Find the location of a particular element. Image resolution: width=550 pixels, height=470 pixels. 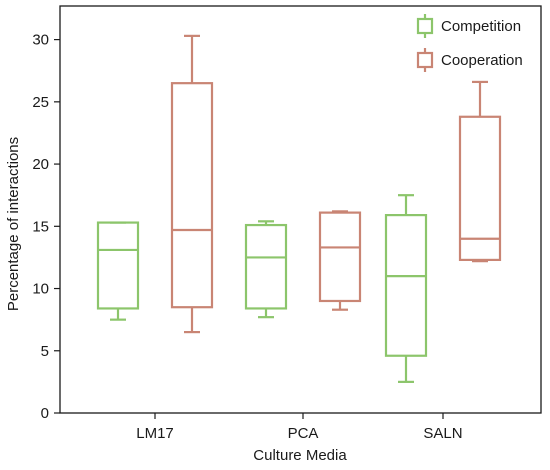

x-axis-title: Culture Media is located at coordinates (300, 455).